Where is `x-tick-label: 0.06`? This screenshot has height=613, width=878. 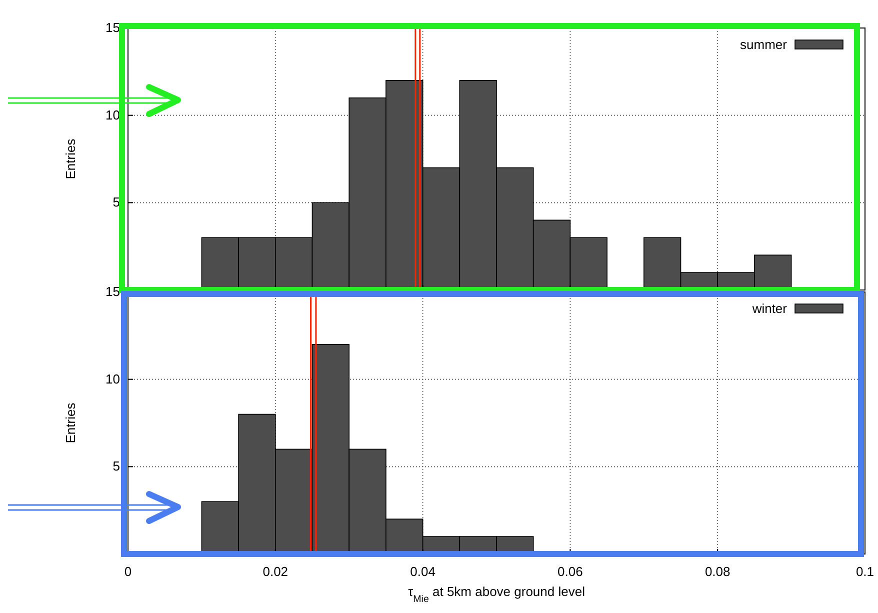
x-tick-label: 0.06 is located at coordinates (570, 571).